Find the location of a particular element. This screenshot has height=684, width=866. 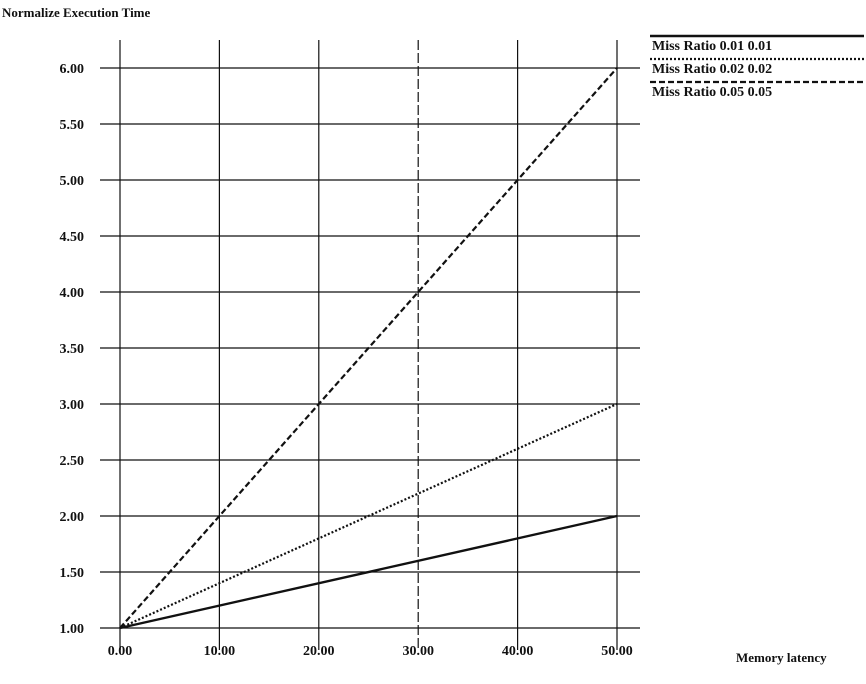

y-tick-label: 6.00 is located at coordinates (72, 69).